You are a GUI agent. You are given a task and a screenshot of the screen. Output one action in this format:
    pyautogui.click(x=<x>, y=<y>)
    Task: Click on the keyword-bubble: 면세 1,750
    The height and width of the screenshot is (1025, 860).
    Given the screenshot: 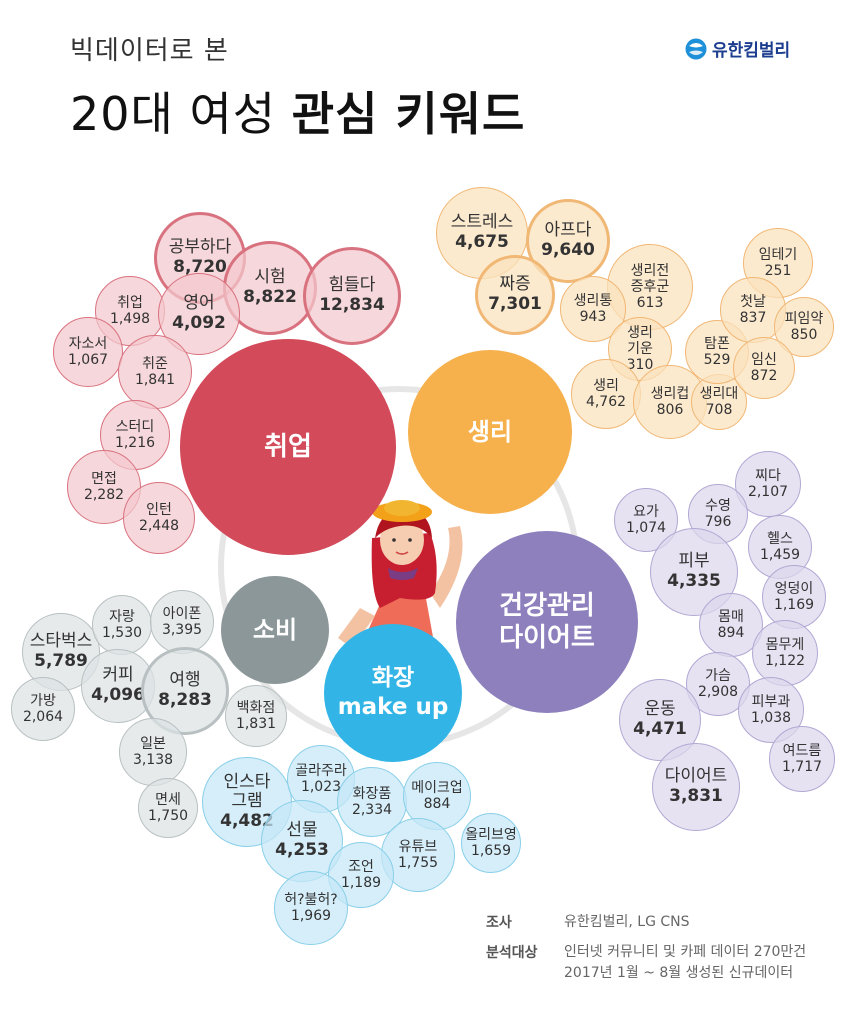 What is the action you would take?
    pyautogui.click(x=168, y=808)
    